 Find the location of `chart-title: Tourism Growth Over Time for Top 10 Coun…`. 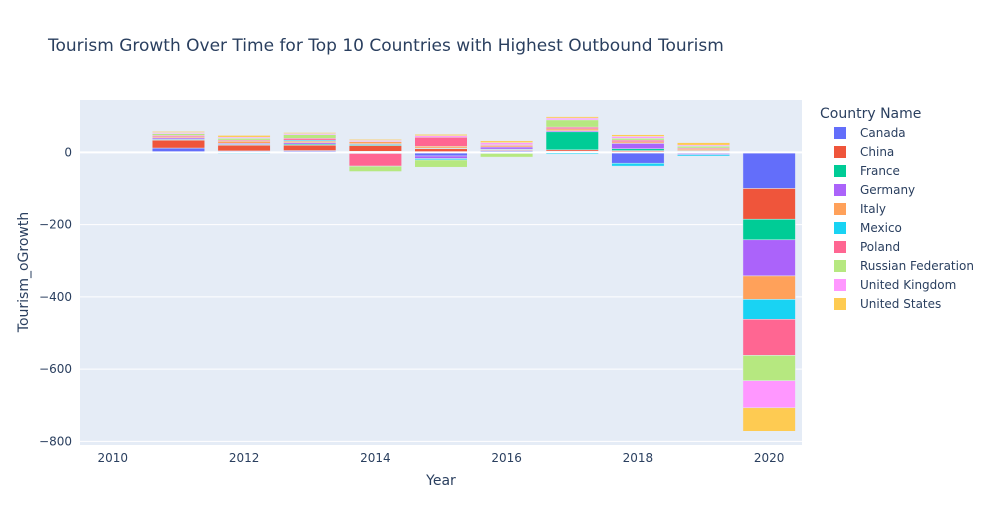

chart-title: Tourism Growth Over Time for Top 10 Coun… is located at coordinates (385, 46).